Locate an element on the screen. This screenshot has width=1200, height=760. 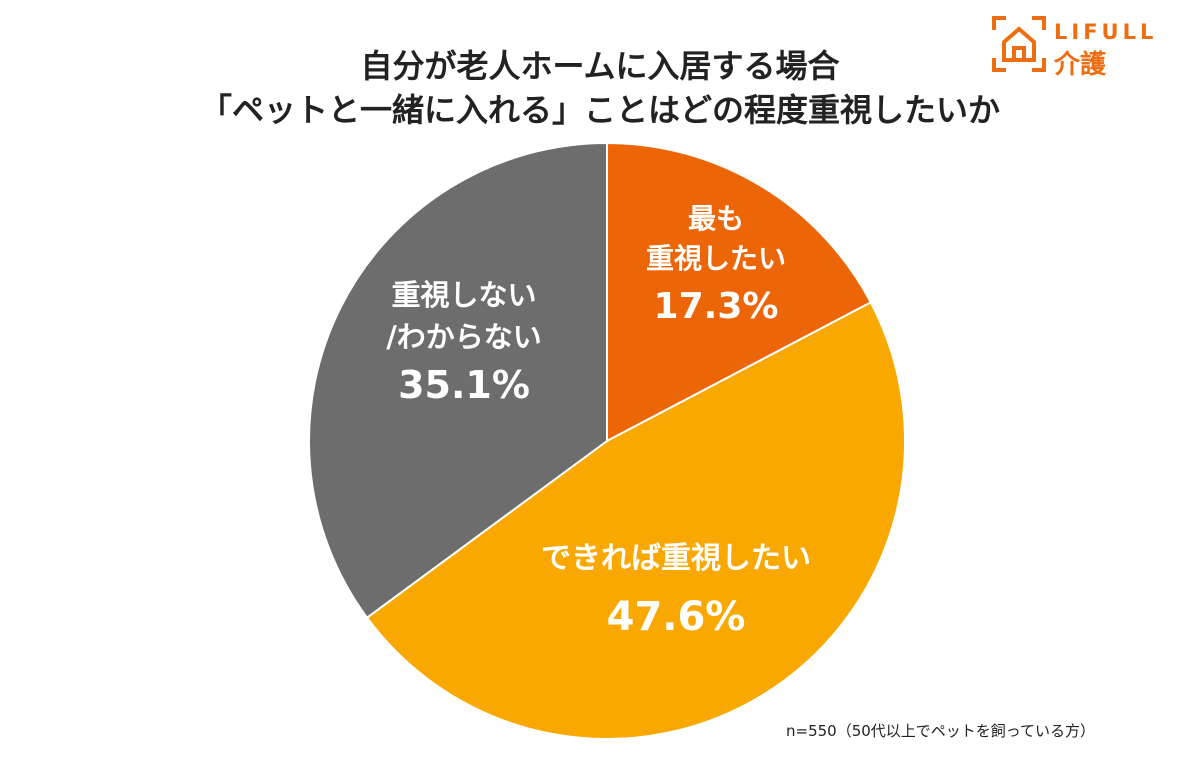
slice-value-0: 17.3% is located at coordinates (716, 306).